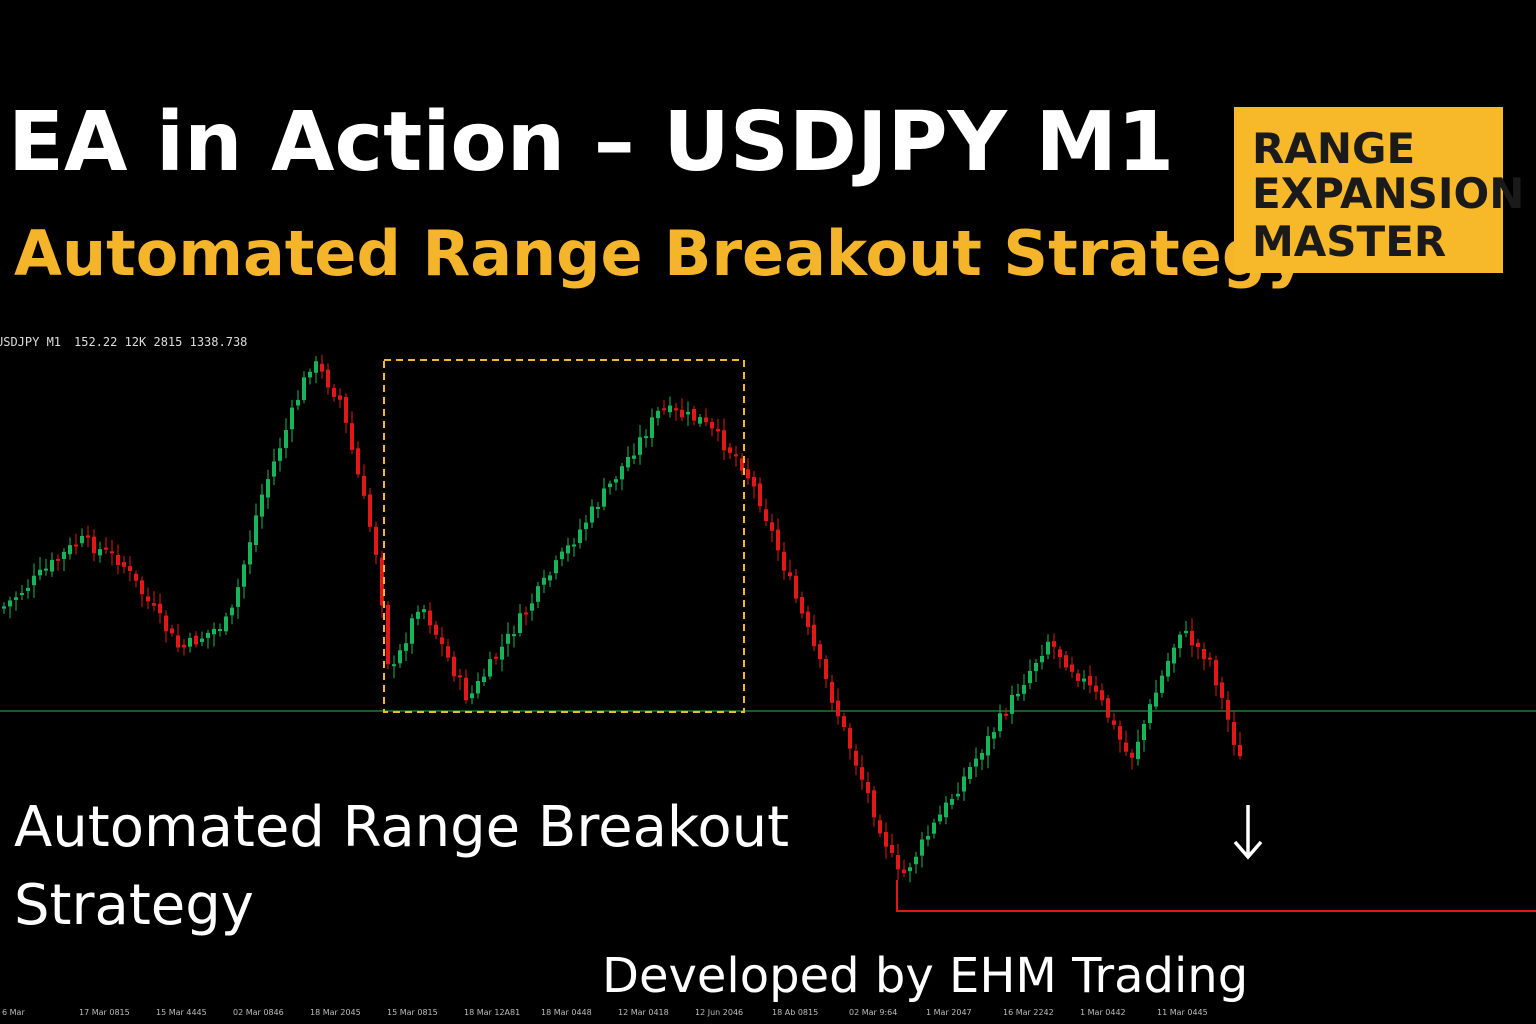 The height and width of the screenshot is (1024, 1536). Describe the element at coordinates (1182, 1012) in the screenshot. I see `x-label: 11 Mar 0445` at that location.